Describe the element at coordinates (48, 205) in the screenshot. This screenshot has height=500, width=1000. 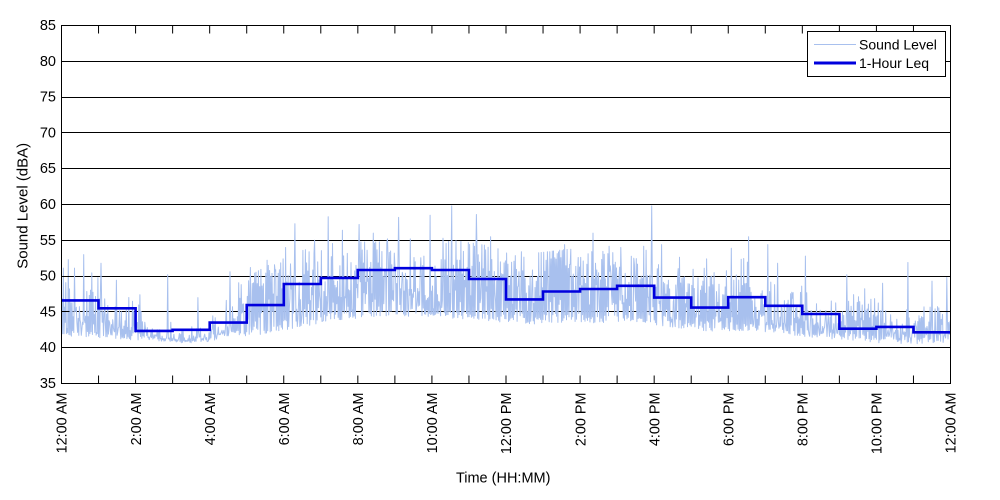
I see `svg-text: 60` at that location.